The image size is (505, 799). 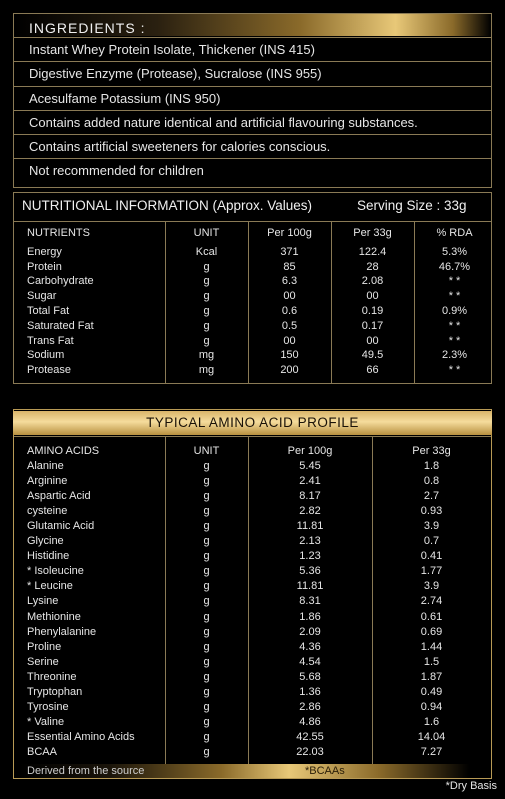 I want to click on amino-name: Tryptophan, so click(x=55, y=691).